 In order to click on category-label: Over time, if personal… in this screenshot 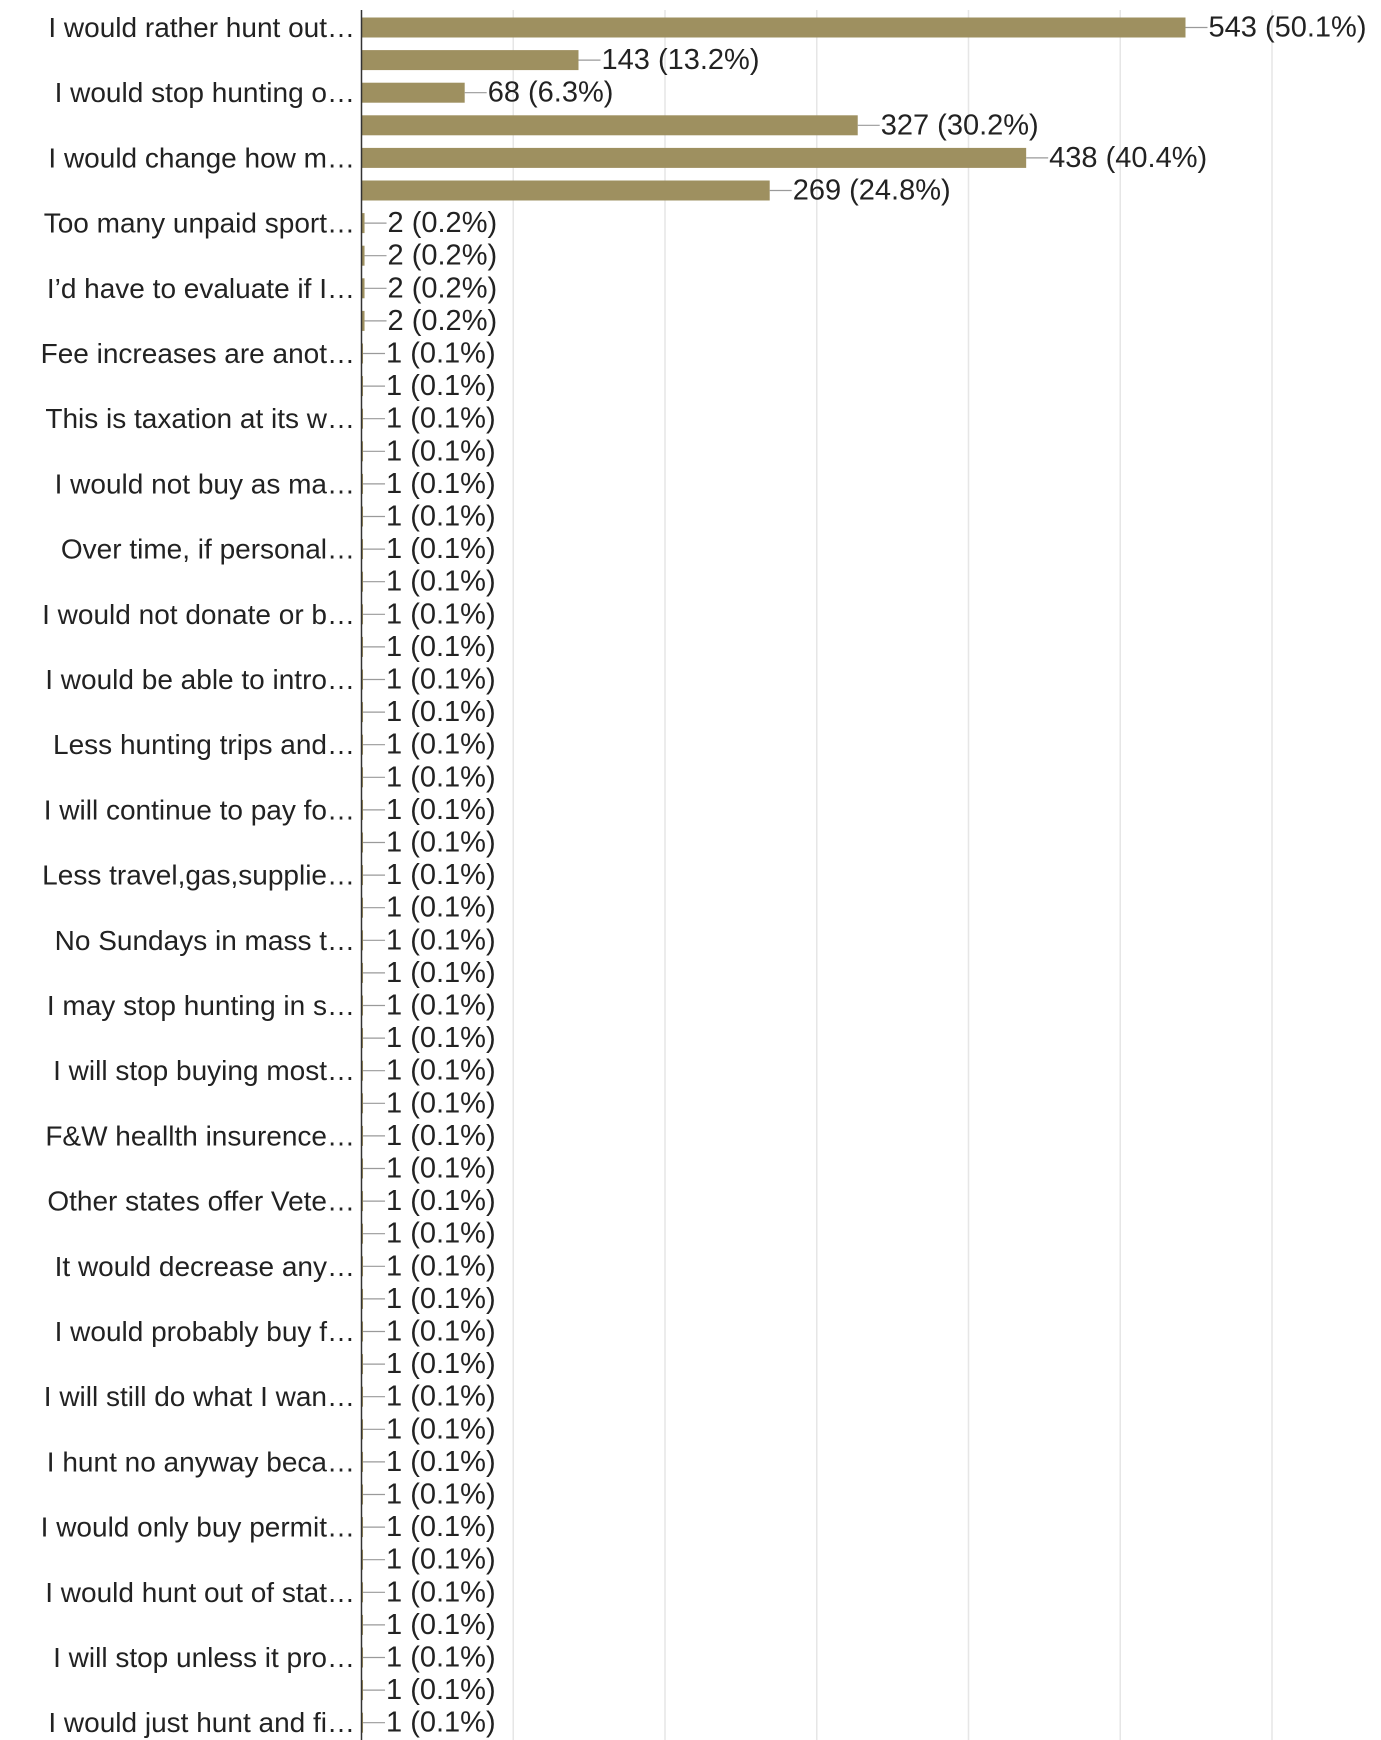, I will do `click(208, 549)`.